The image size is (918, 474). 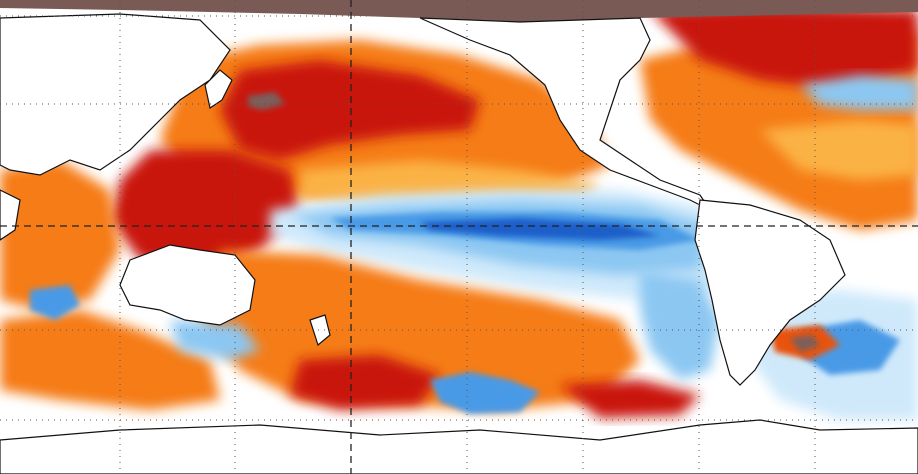 What do you see at coordinates (485, 393) in the screenshot?
I see `cool-anomaly-south-pacific-patch` at bounding box center [485, 393].